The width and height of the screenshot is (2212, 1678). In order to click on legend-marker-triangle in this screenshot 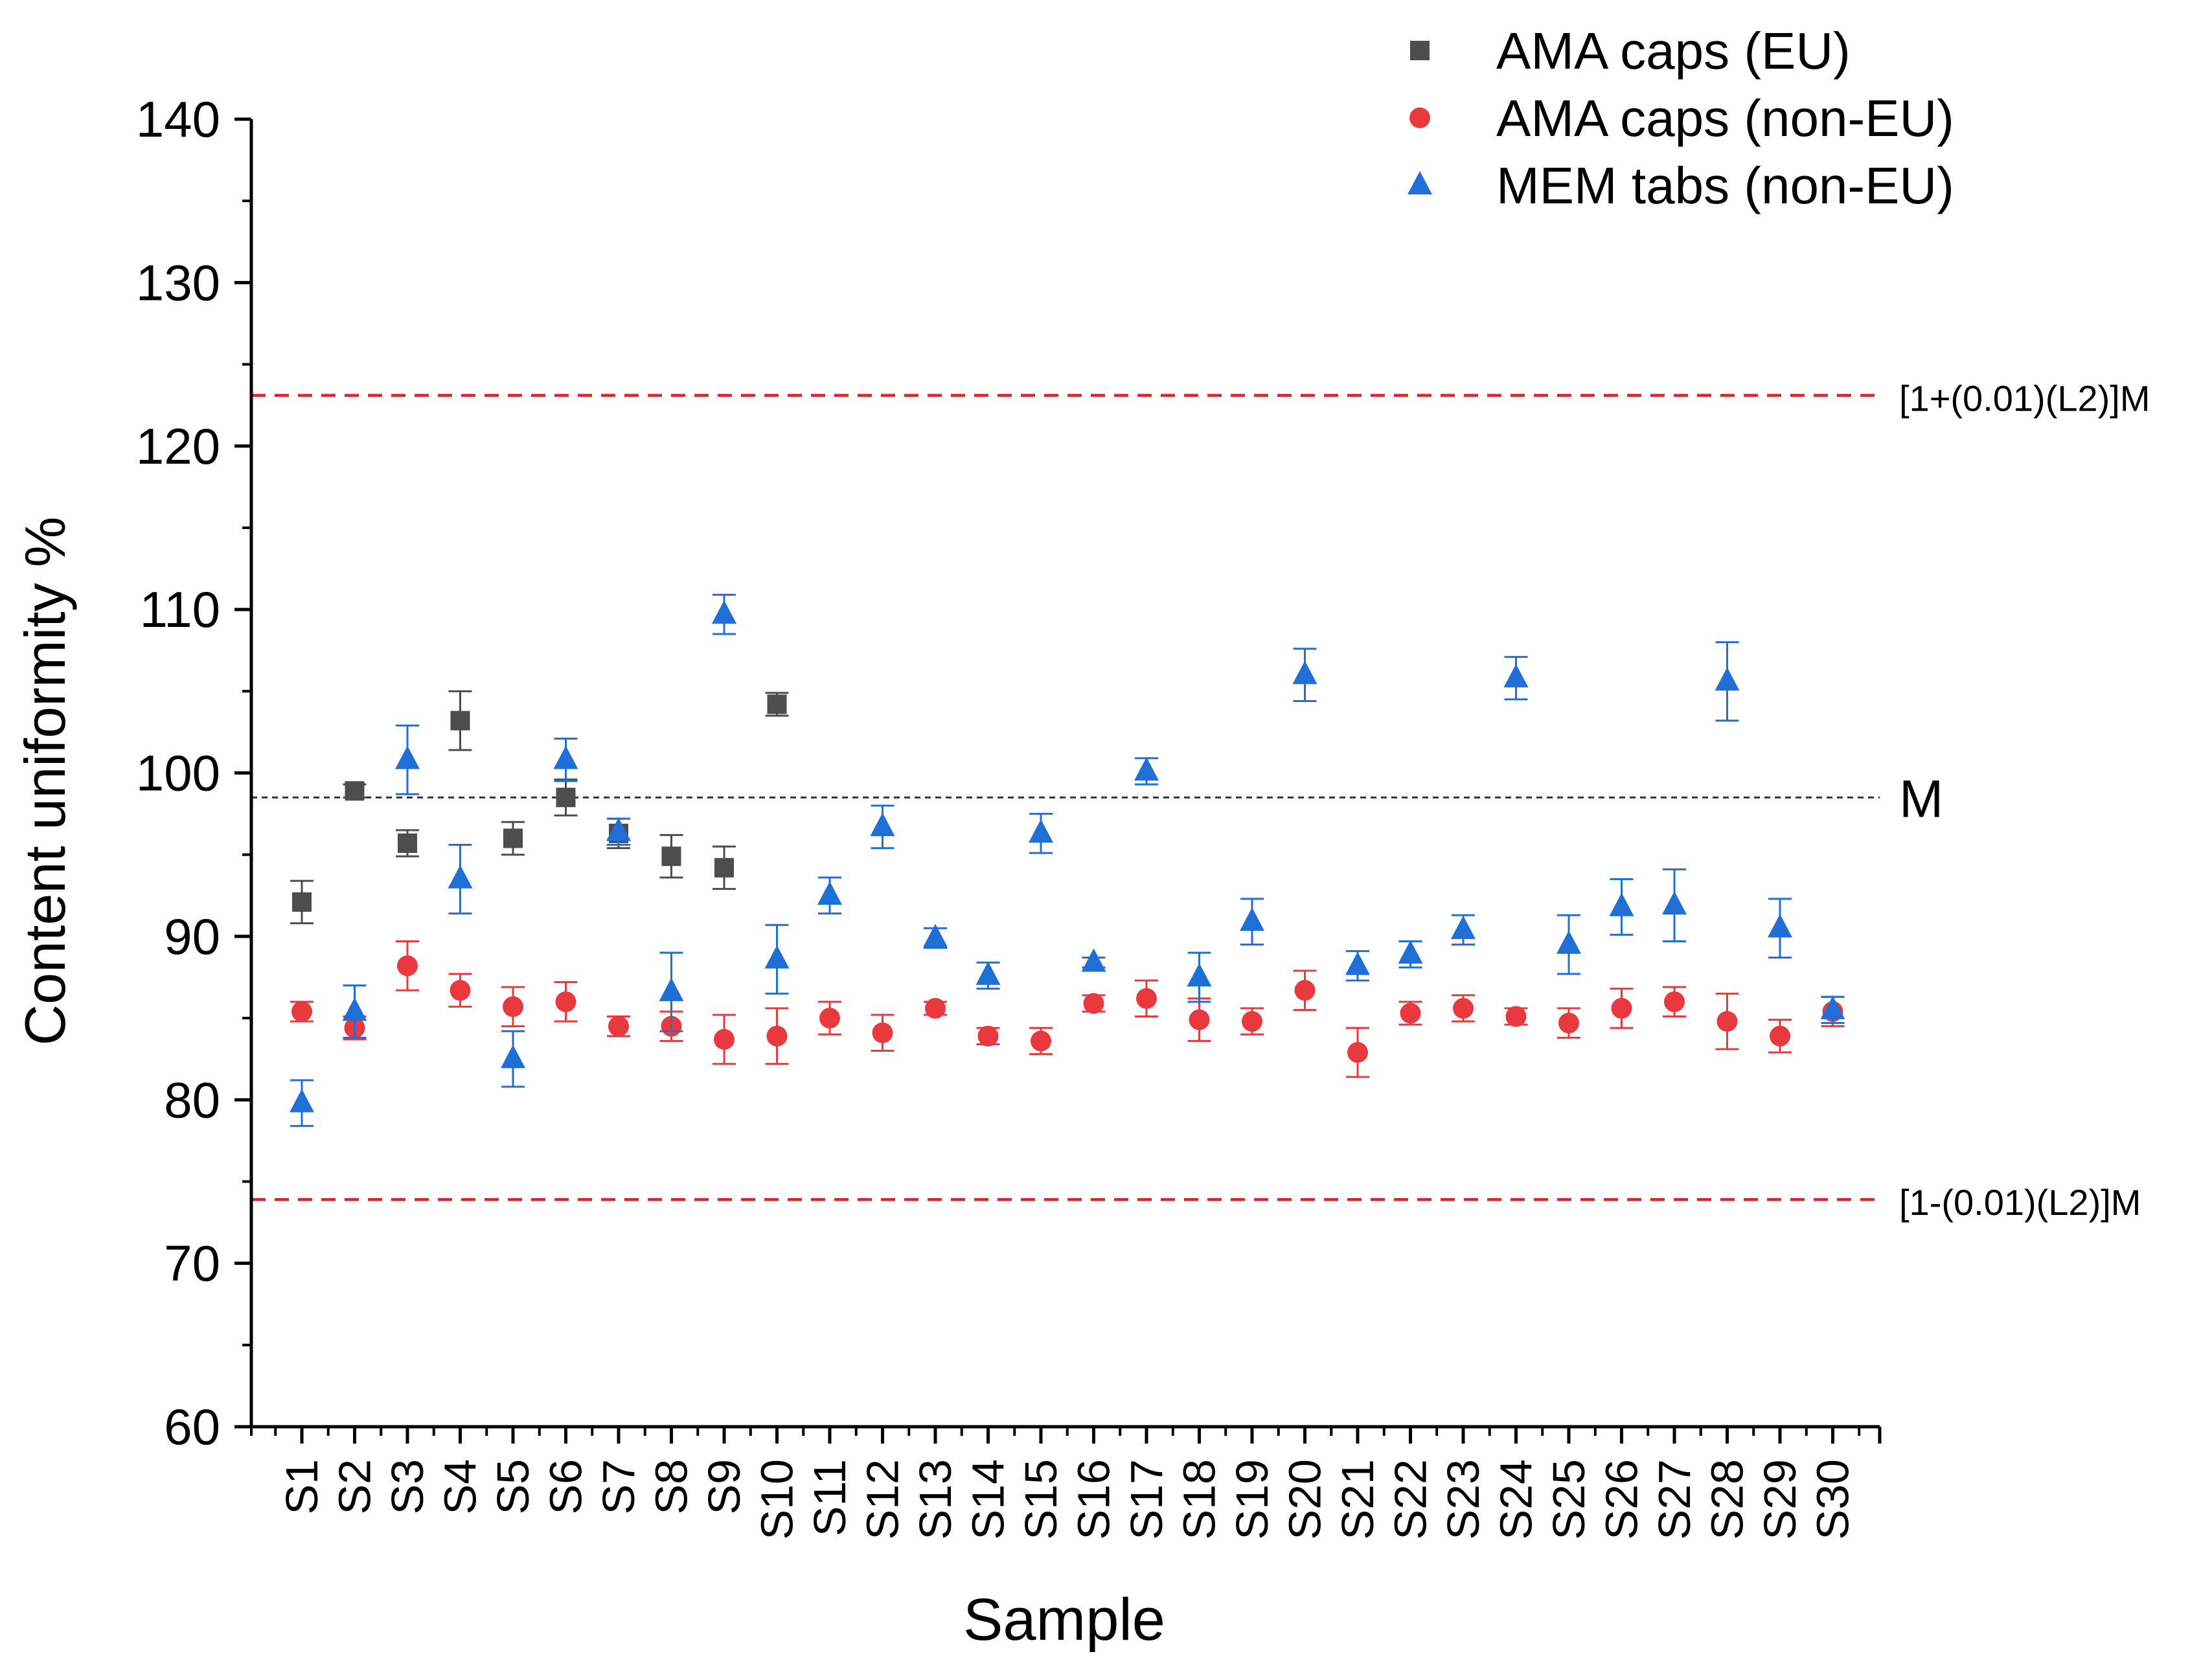, I will do `click(1420, 183)`.